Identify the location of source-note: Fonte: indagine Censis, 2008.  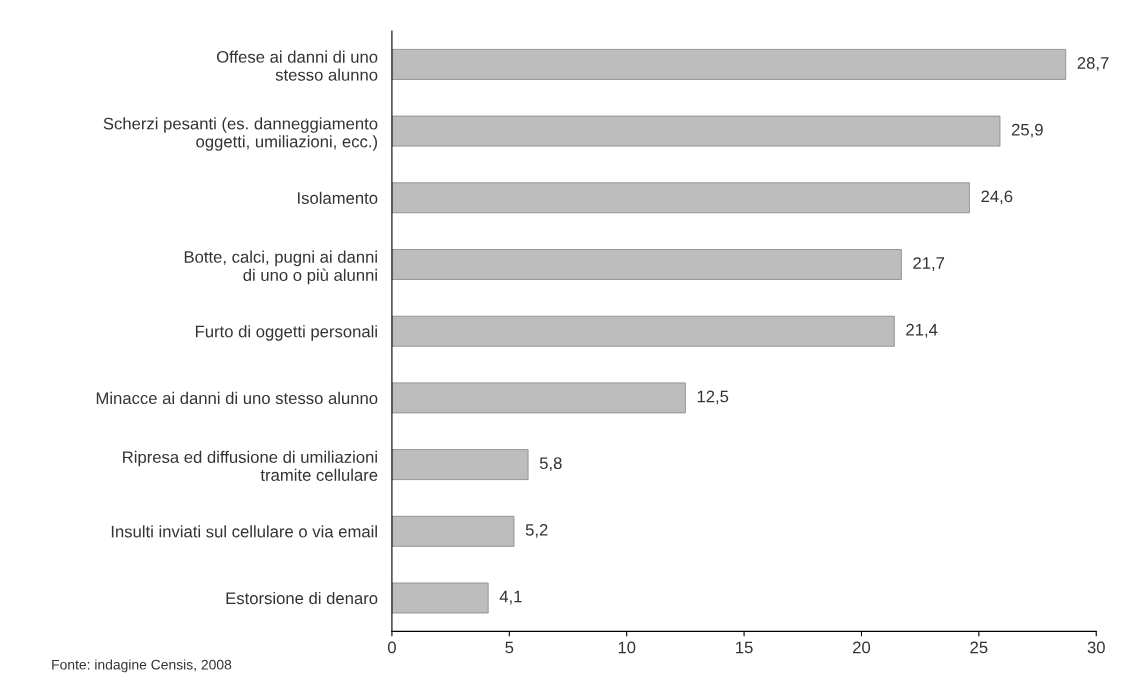
(142, 666).